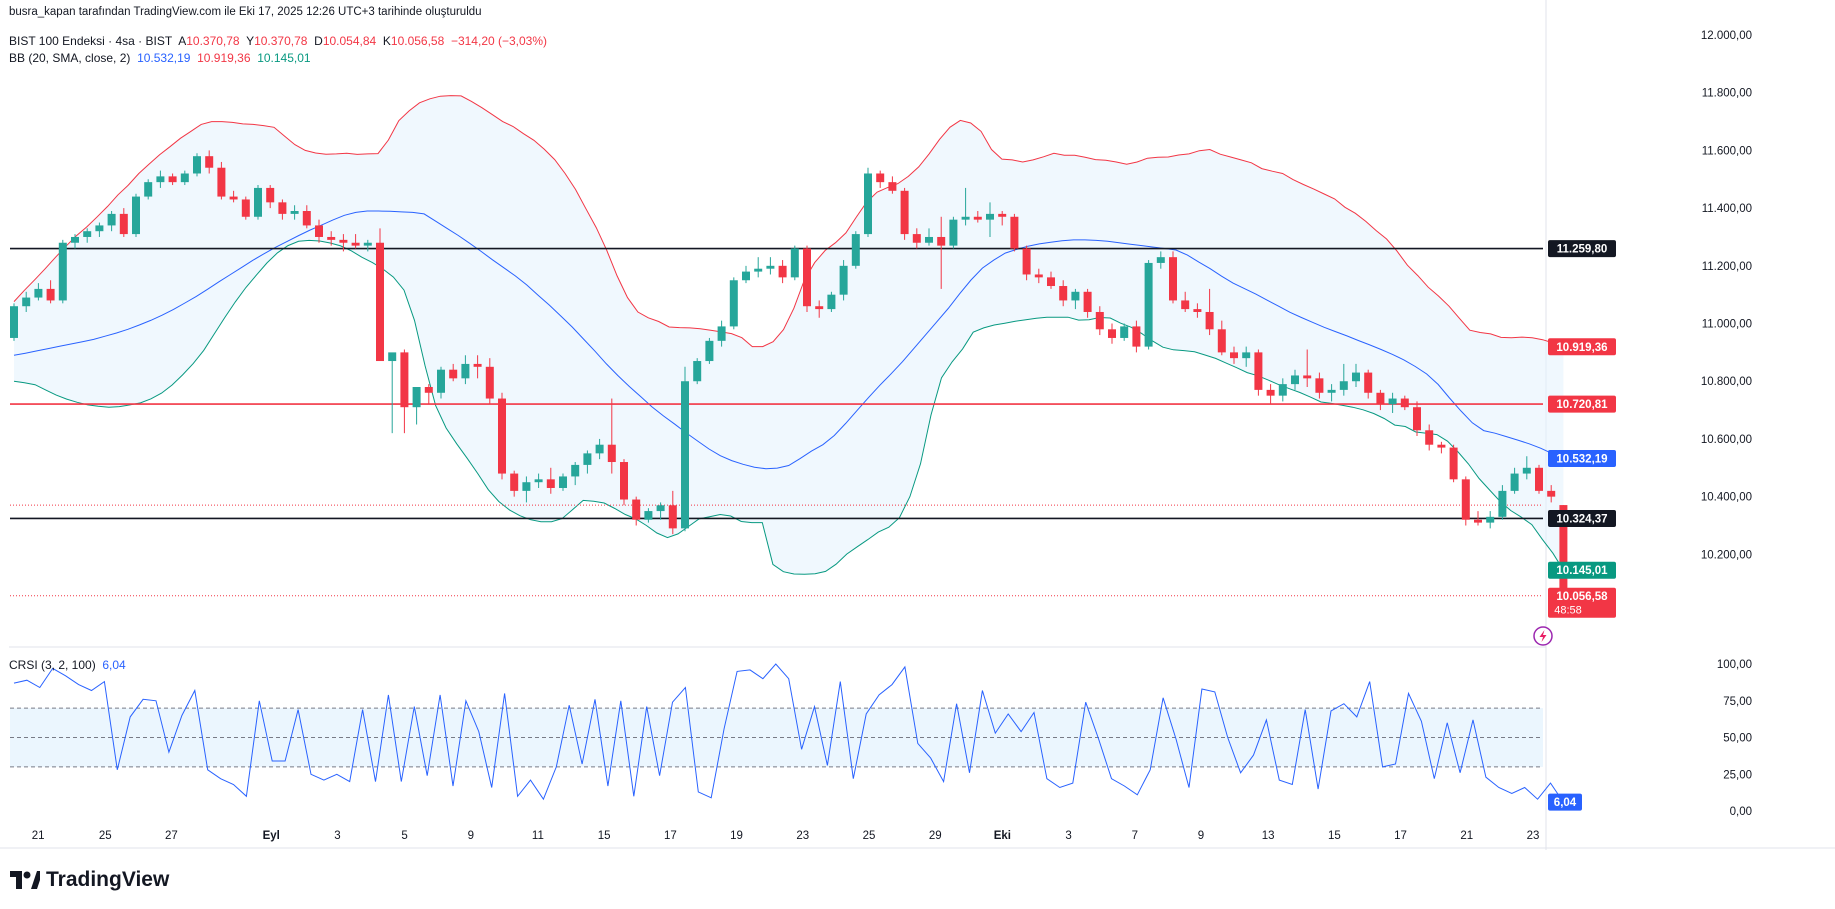 This screenshot has width=1835, height=909. Describe the element at coordinates (105, 836) in the screenshot. I see `time-tick-label: 25` at that location.